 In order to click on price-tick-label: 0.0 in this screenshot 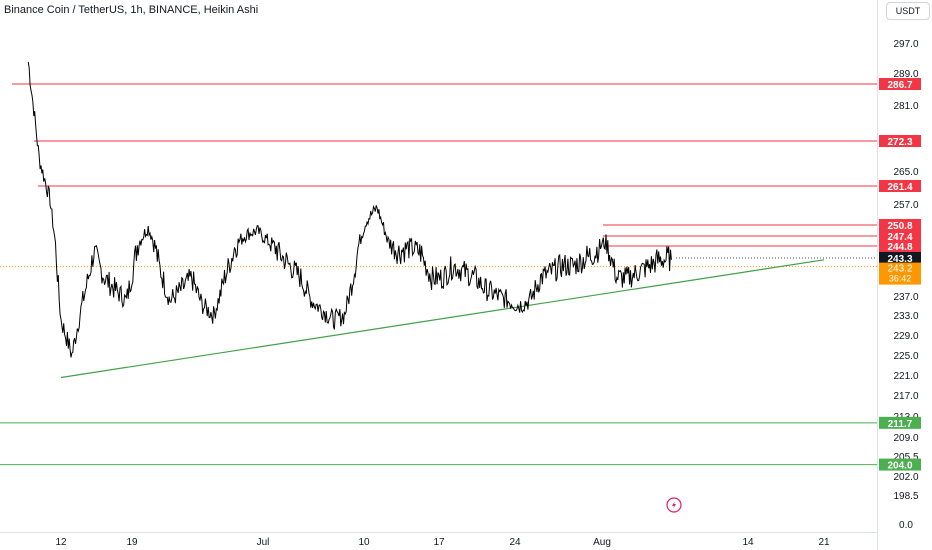, I will do `click(906, 525)`.